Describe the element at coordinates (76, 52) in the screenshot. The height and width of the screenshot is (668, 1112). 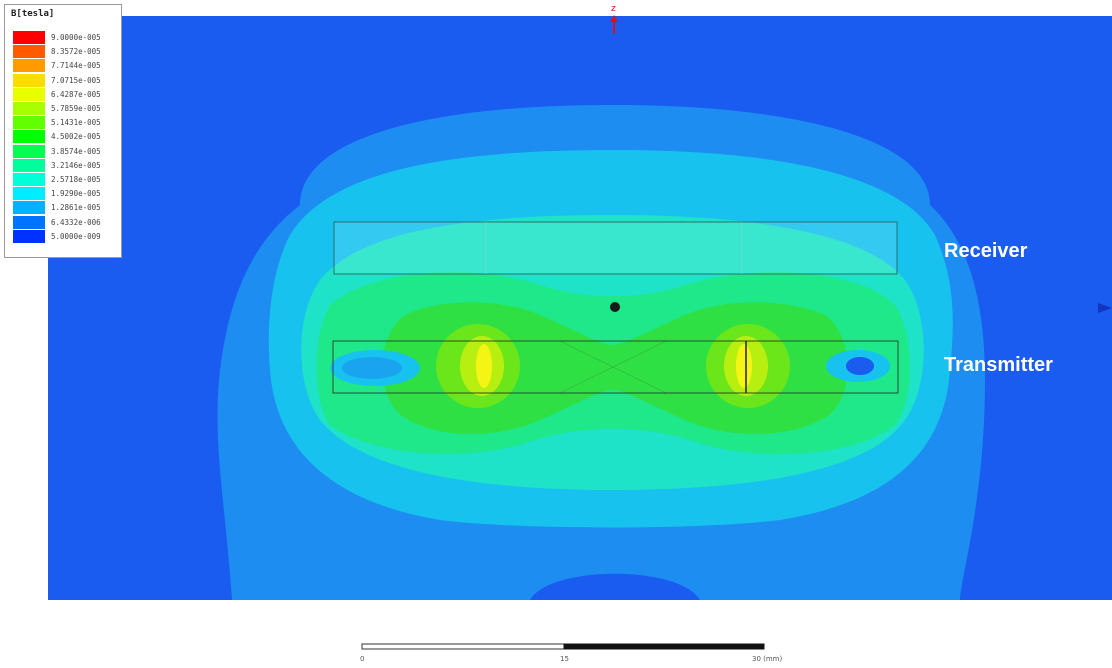
I see `legend-label: 8.3572e-005` at that location.